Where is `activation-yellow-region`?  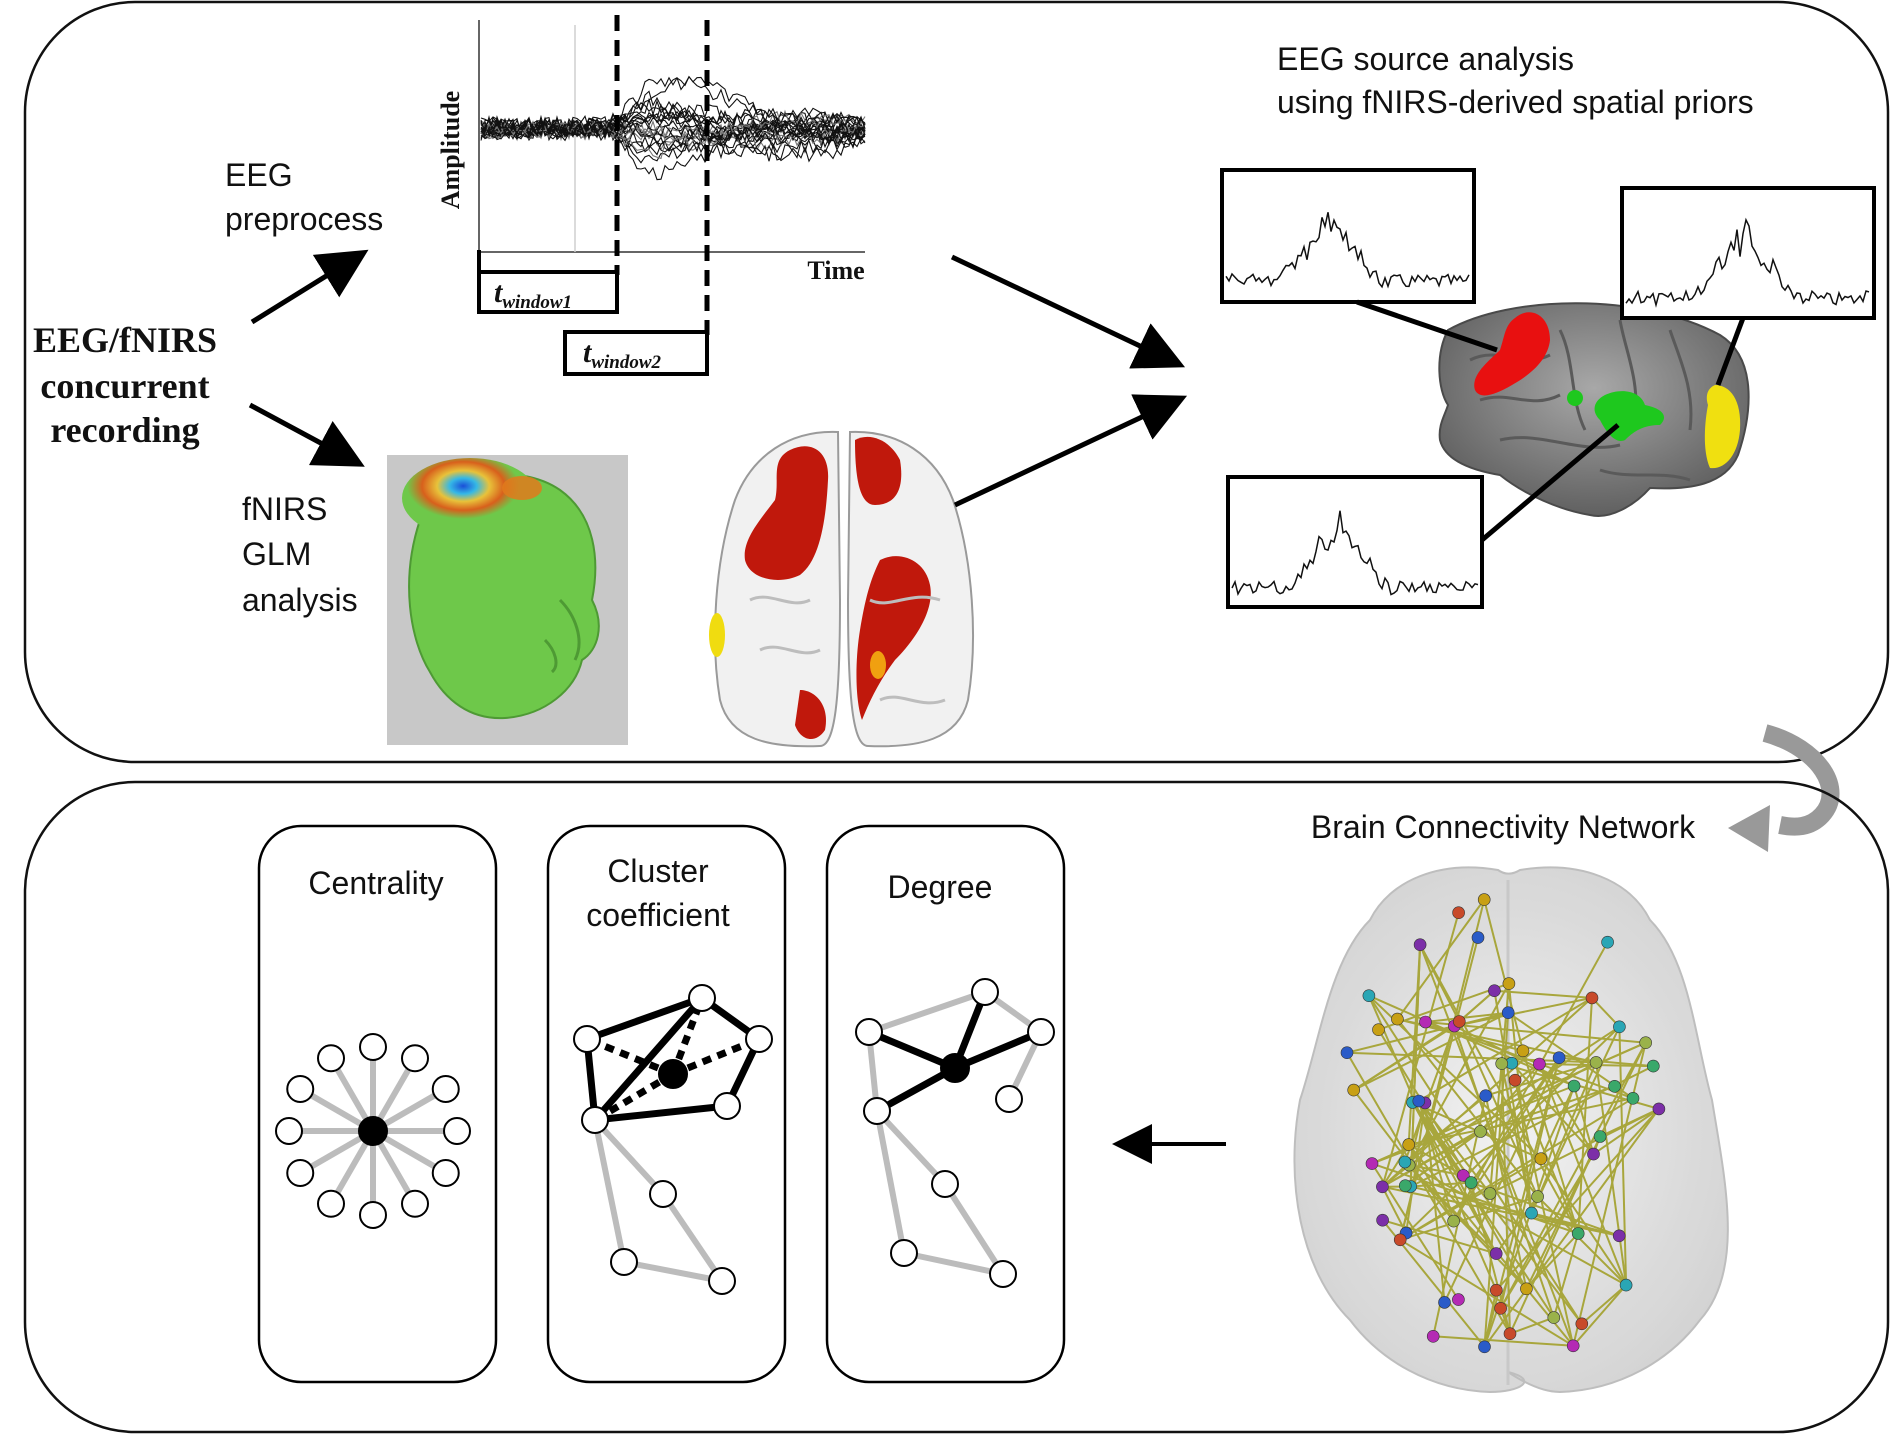 activation-yellow-region is located at coordinates (1722, 427).